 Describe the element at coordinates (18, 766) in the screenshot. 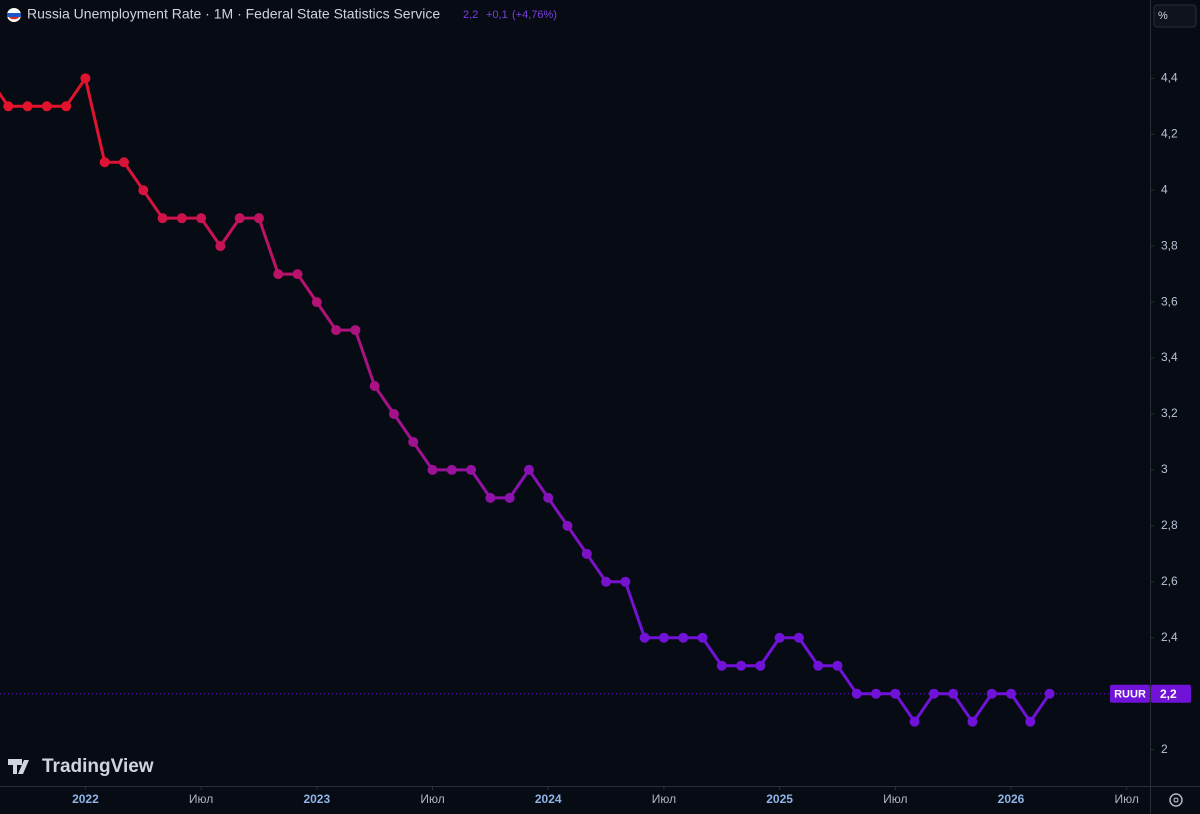

I see `logo-icon` at that location.